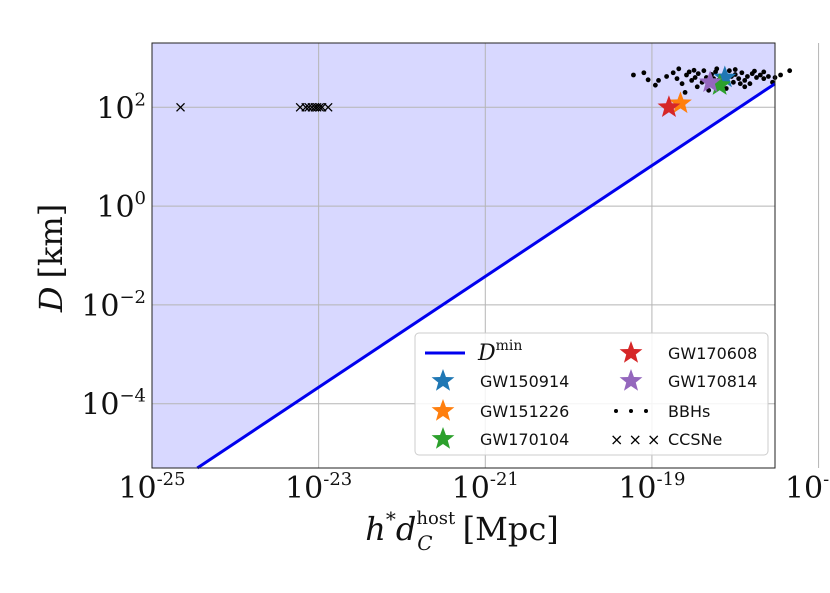  I want to click on legend-bbh-label: BBHs, so click(689, 411).